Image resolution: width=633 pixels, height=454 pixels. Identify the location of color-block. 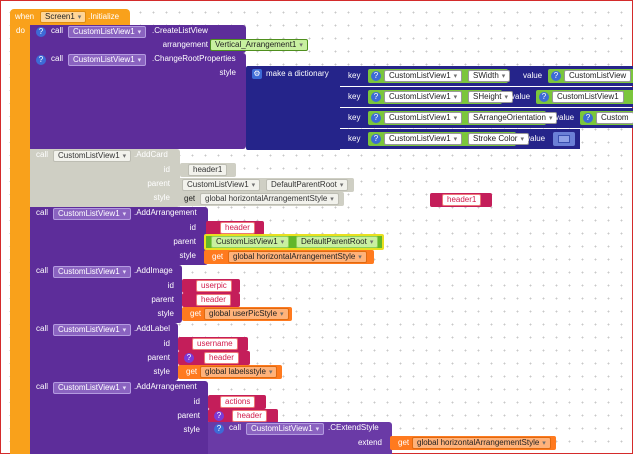
(564, 139).